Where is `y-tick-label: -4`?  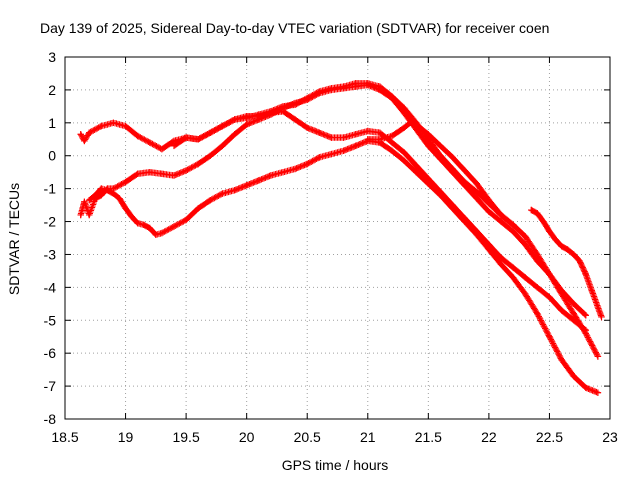
y-tick-label: -4 is located at coordinates (50, 287).